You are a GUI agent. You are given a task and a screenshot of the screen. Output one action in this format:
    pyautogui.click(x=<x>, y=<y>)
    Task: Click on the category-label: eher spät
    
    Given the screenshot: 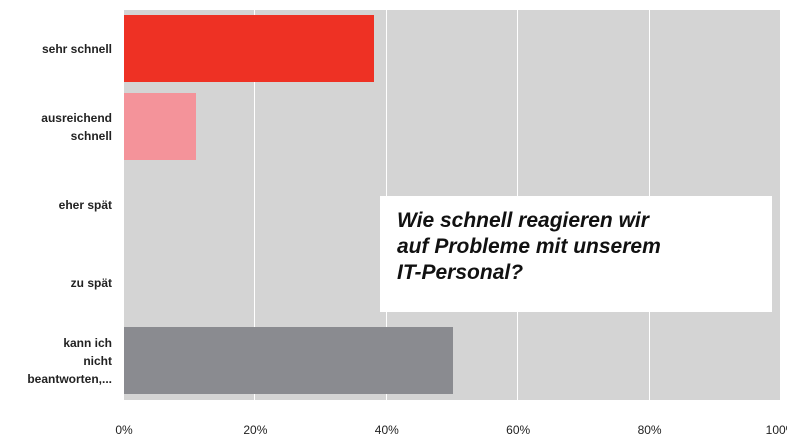 What is the action you would take?
    pyautogui.click(x=85, y=205)
    